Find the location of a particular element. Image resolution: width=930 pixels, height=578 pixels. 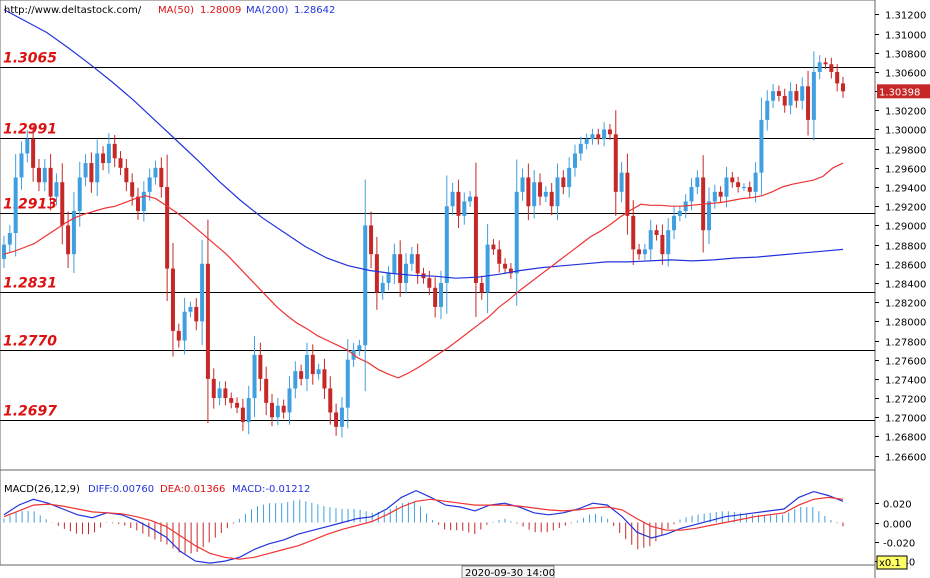

y-tick-label: 1.27800 is located at coordinates (905, 343).